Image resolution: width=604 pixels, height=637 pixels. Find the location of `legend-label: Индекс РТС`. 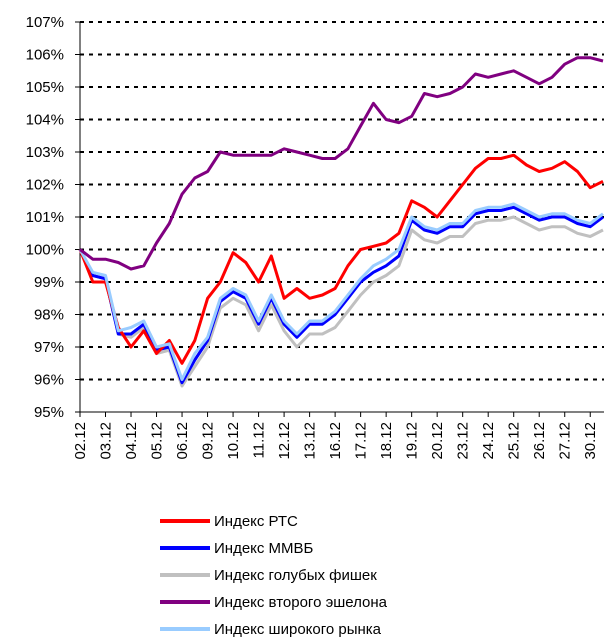

legend-label: Индекс РТС is located at coordinates (256, 521).